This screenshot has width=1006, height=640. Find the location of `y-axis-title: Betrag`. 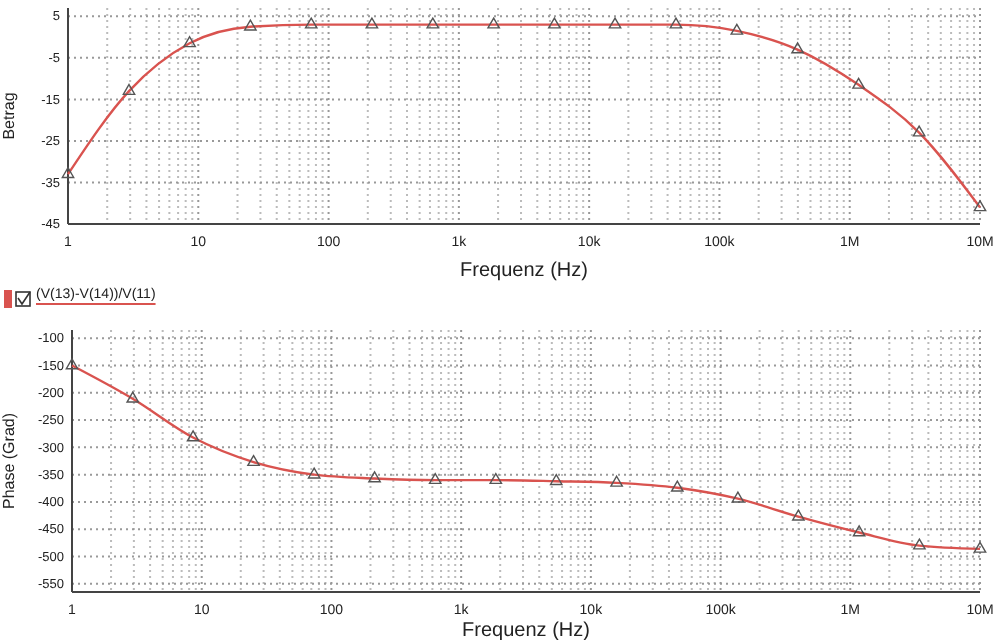

y-axis-title: Betrag is located at coordinates (9, 116).